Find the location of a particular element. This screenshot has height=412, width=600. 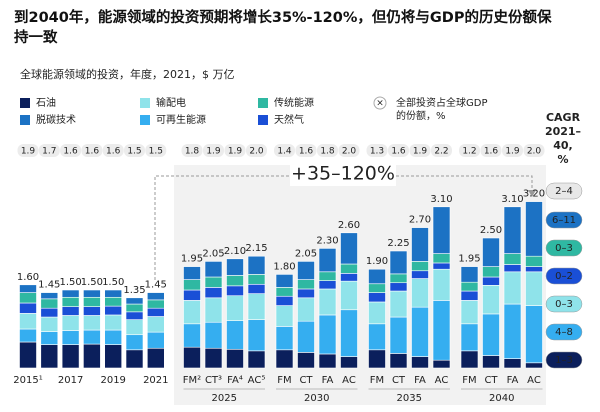

legend-label: 天然气 is located at coordinates (289, 119).